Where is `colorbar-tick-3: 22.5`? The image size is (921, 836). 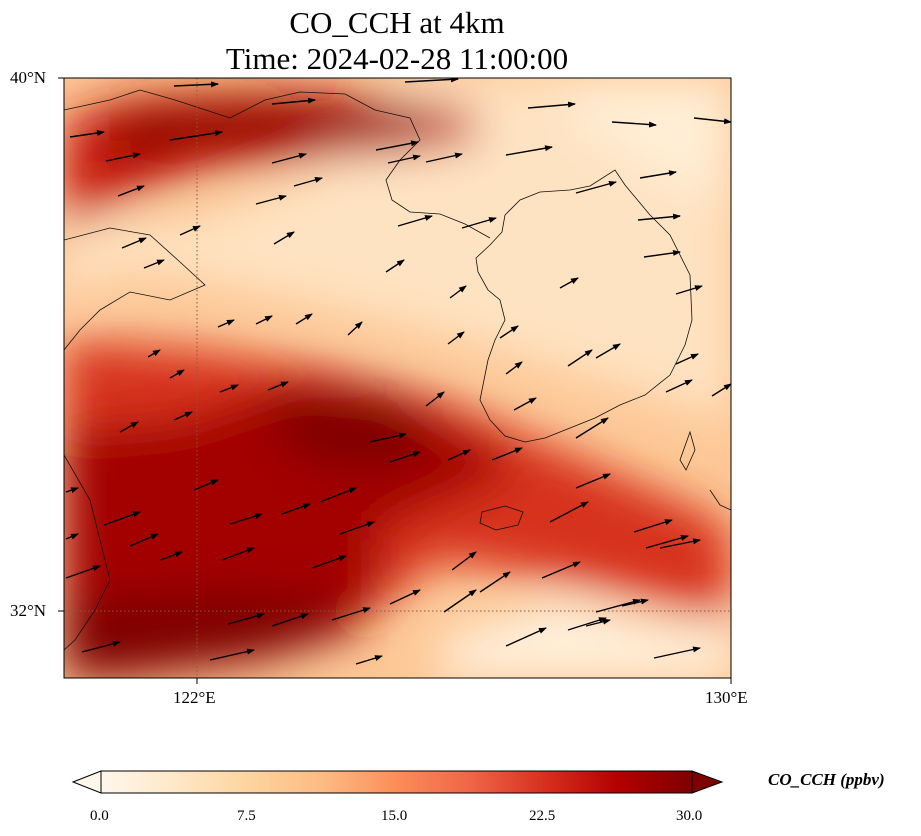 colorbar-tick-3: 22.5 is located at coordinates (542, 816).